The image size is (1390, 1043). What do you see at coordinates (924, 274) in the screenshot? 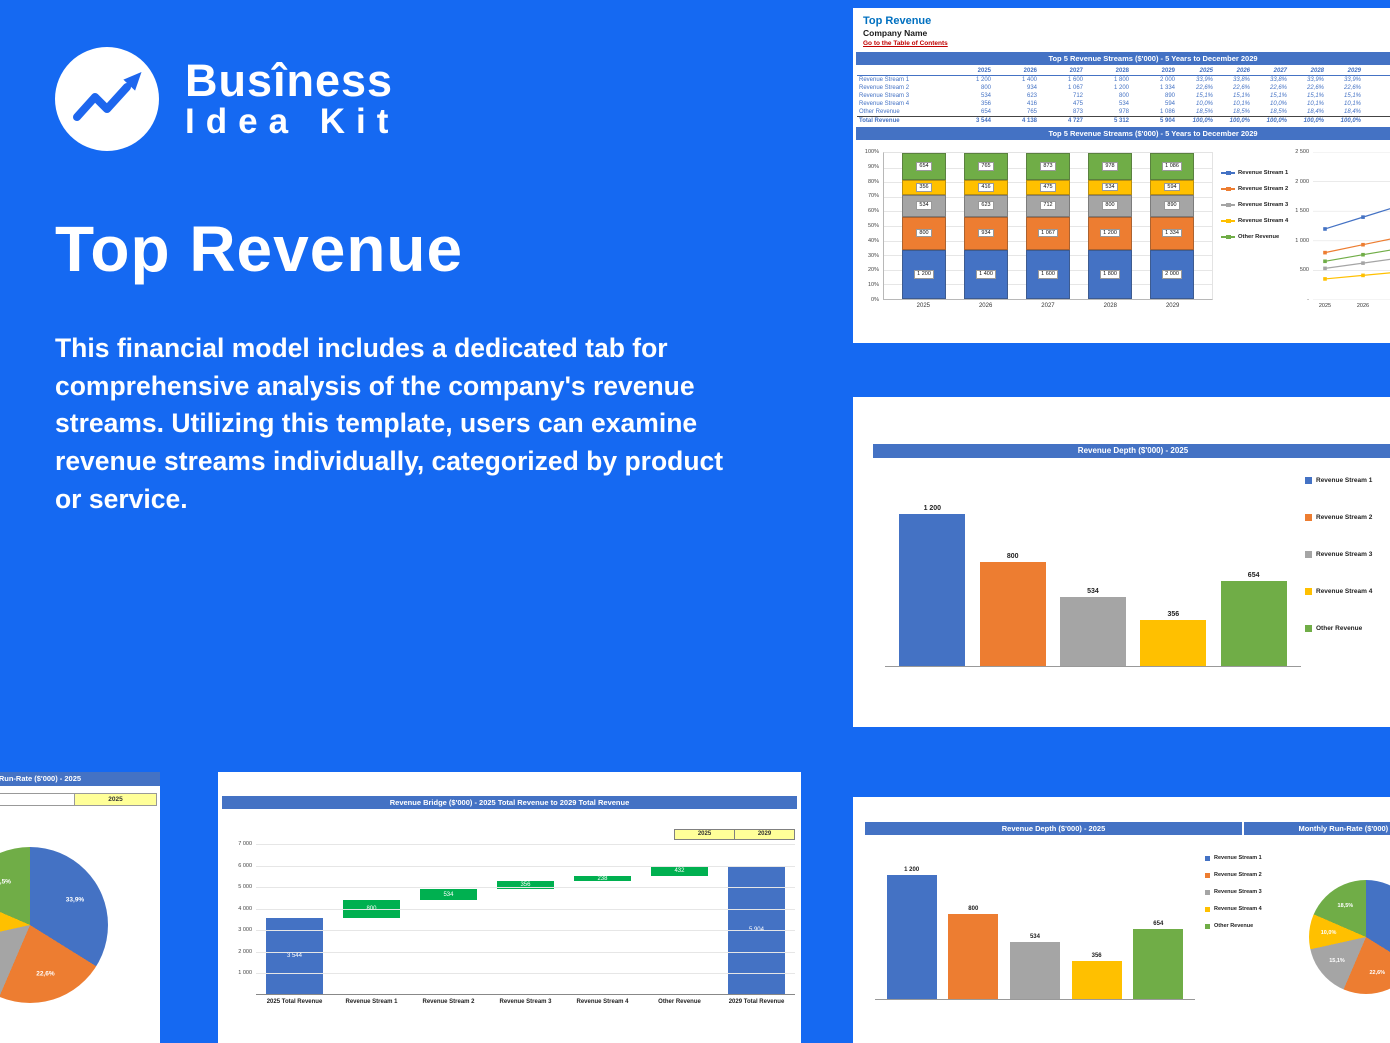
I see `segment-value-label: 1 200` at bounding box center [924, 274].